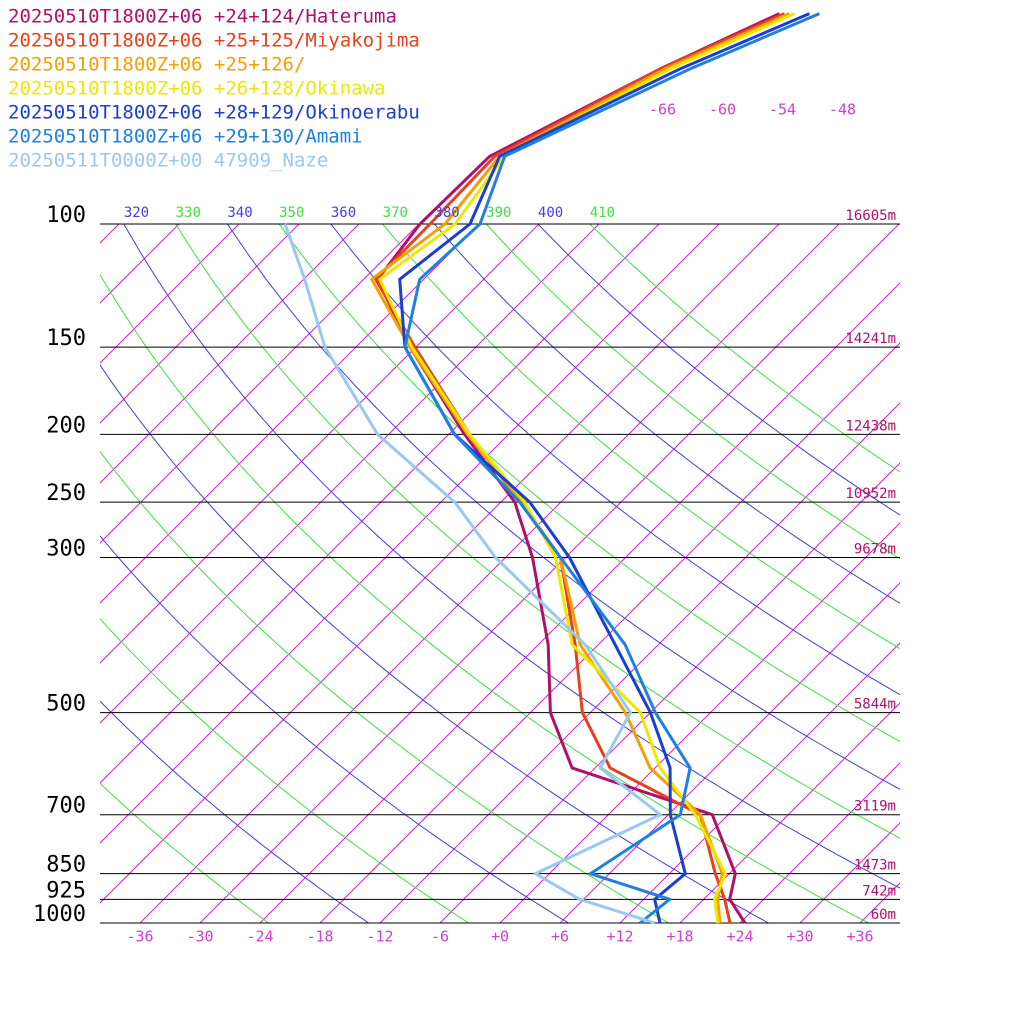  Describe the element at coordinates (500, 937) in the screenshot. I see `x-tick-label: +0` at that location.